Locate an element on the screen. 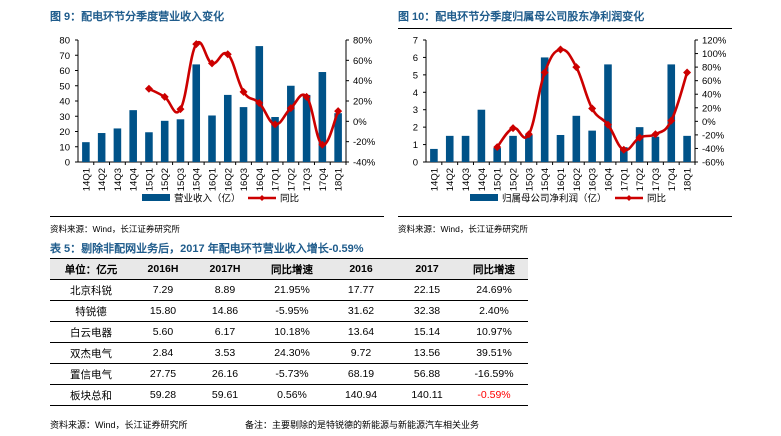 This screenshot has height=436, width=781. row-label: 双杰电气 is located at coordinates (91, 353).